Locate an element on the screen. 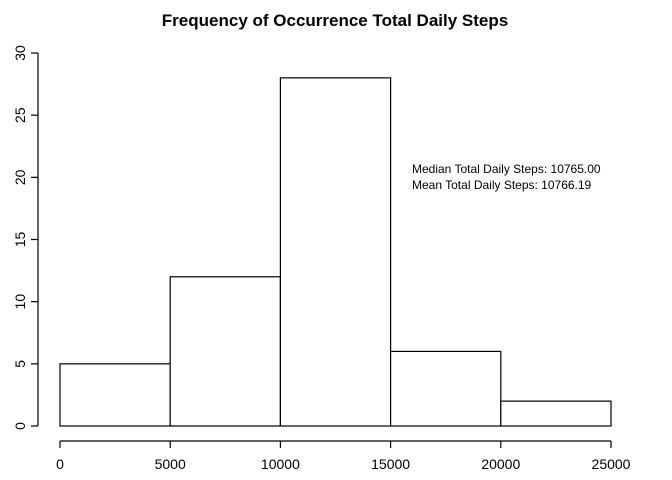 This screenshot has height=480, width=672. y-tick-label: 0 is located at coordinates (20, 426).